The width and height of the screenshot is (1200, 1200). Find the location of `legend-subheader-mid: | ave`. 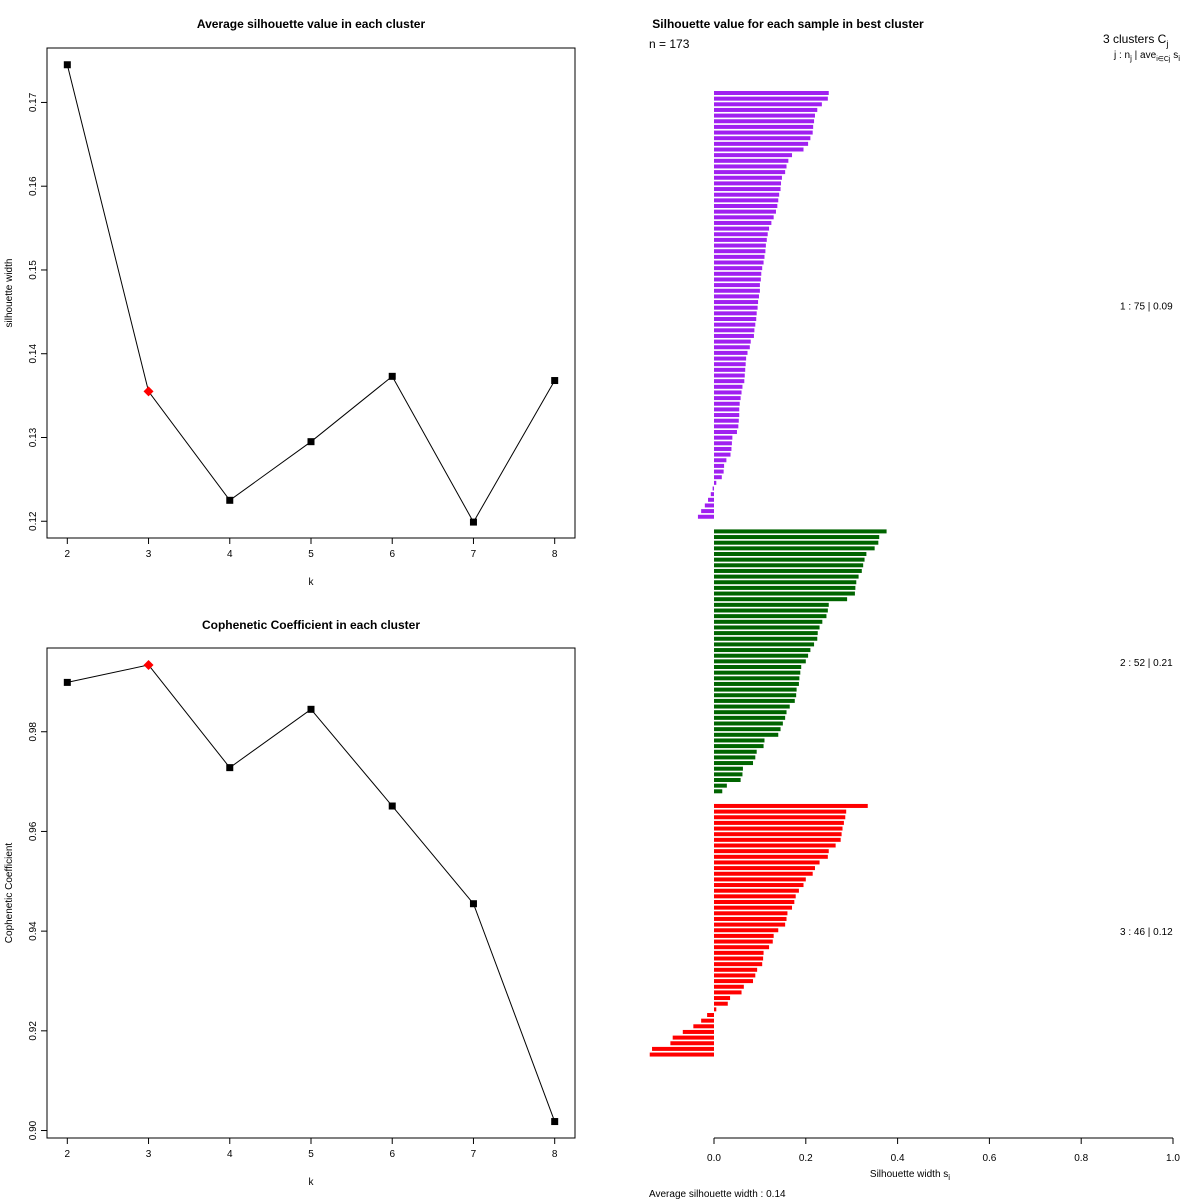

legend-subheader-mid: | ave is located at coordinates (1144, 55).